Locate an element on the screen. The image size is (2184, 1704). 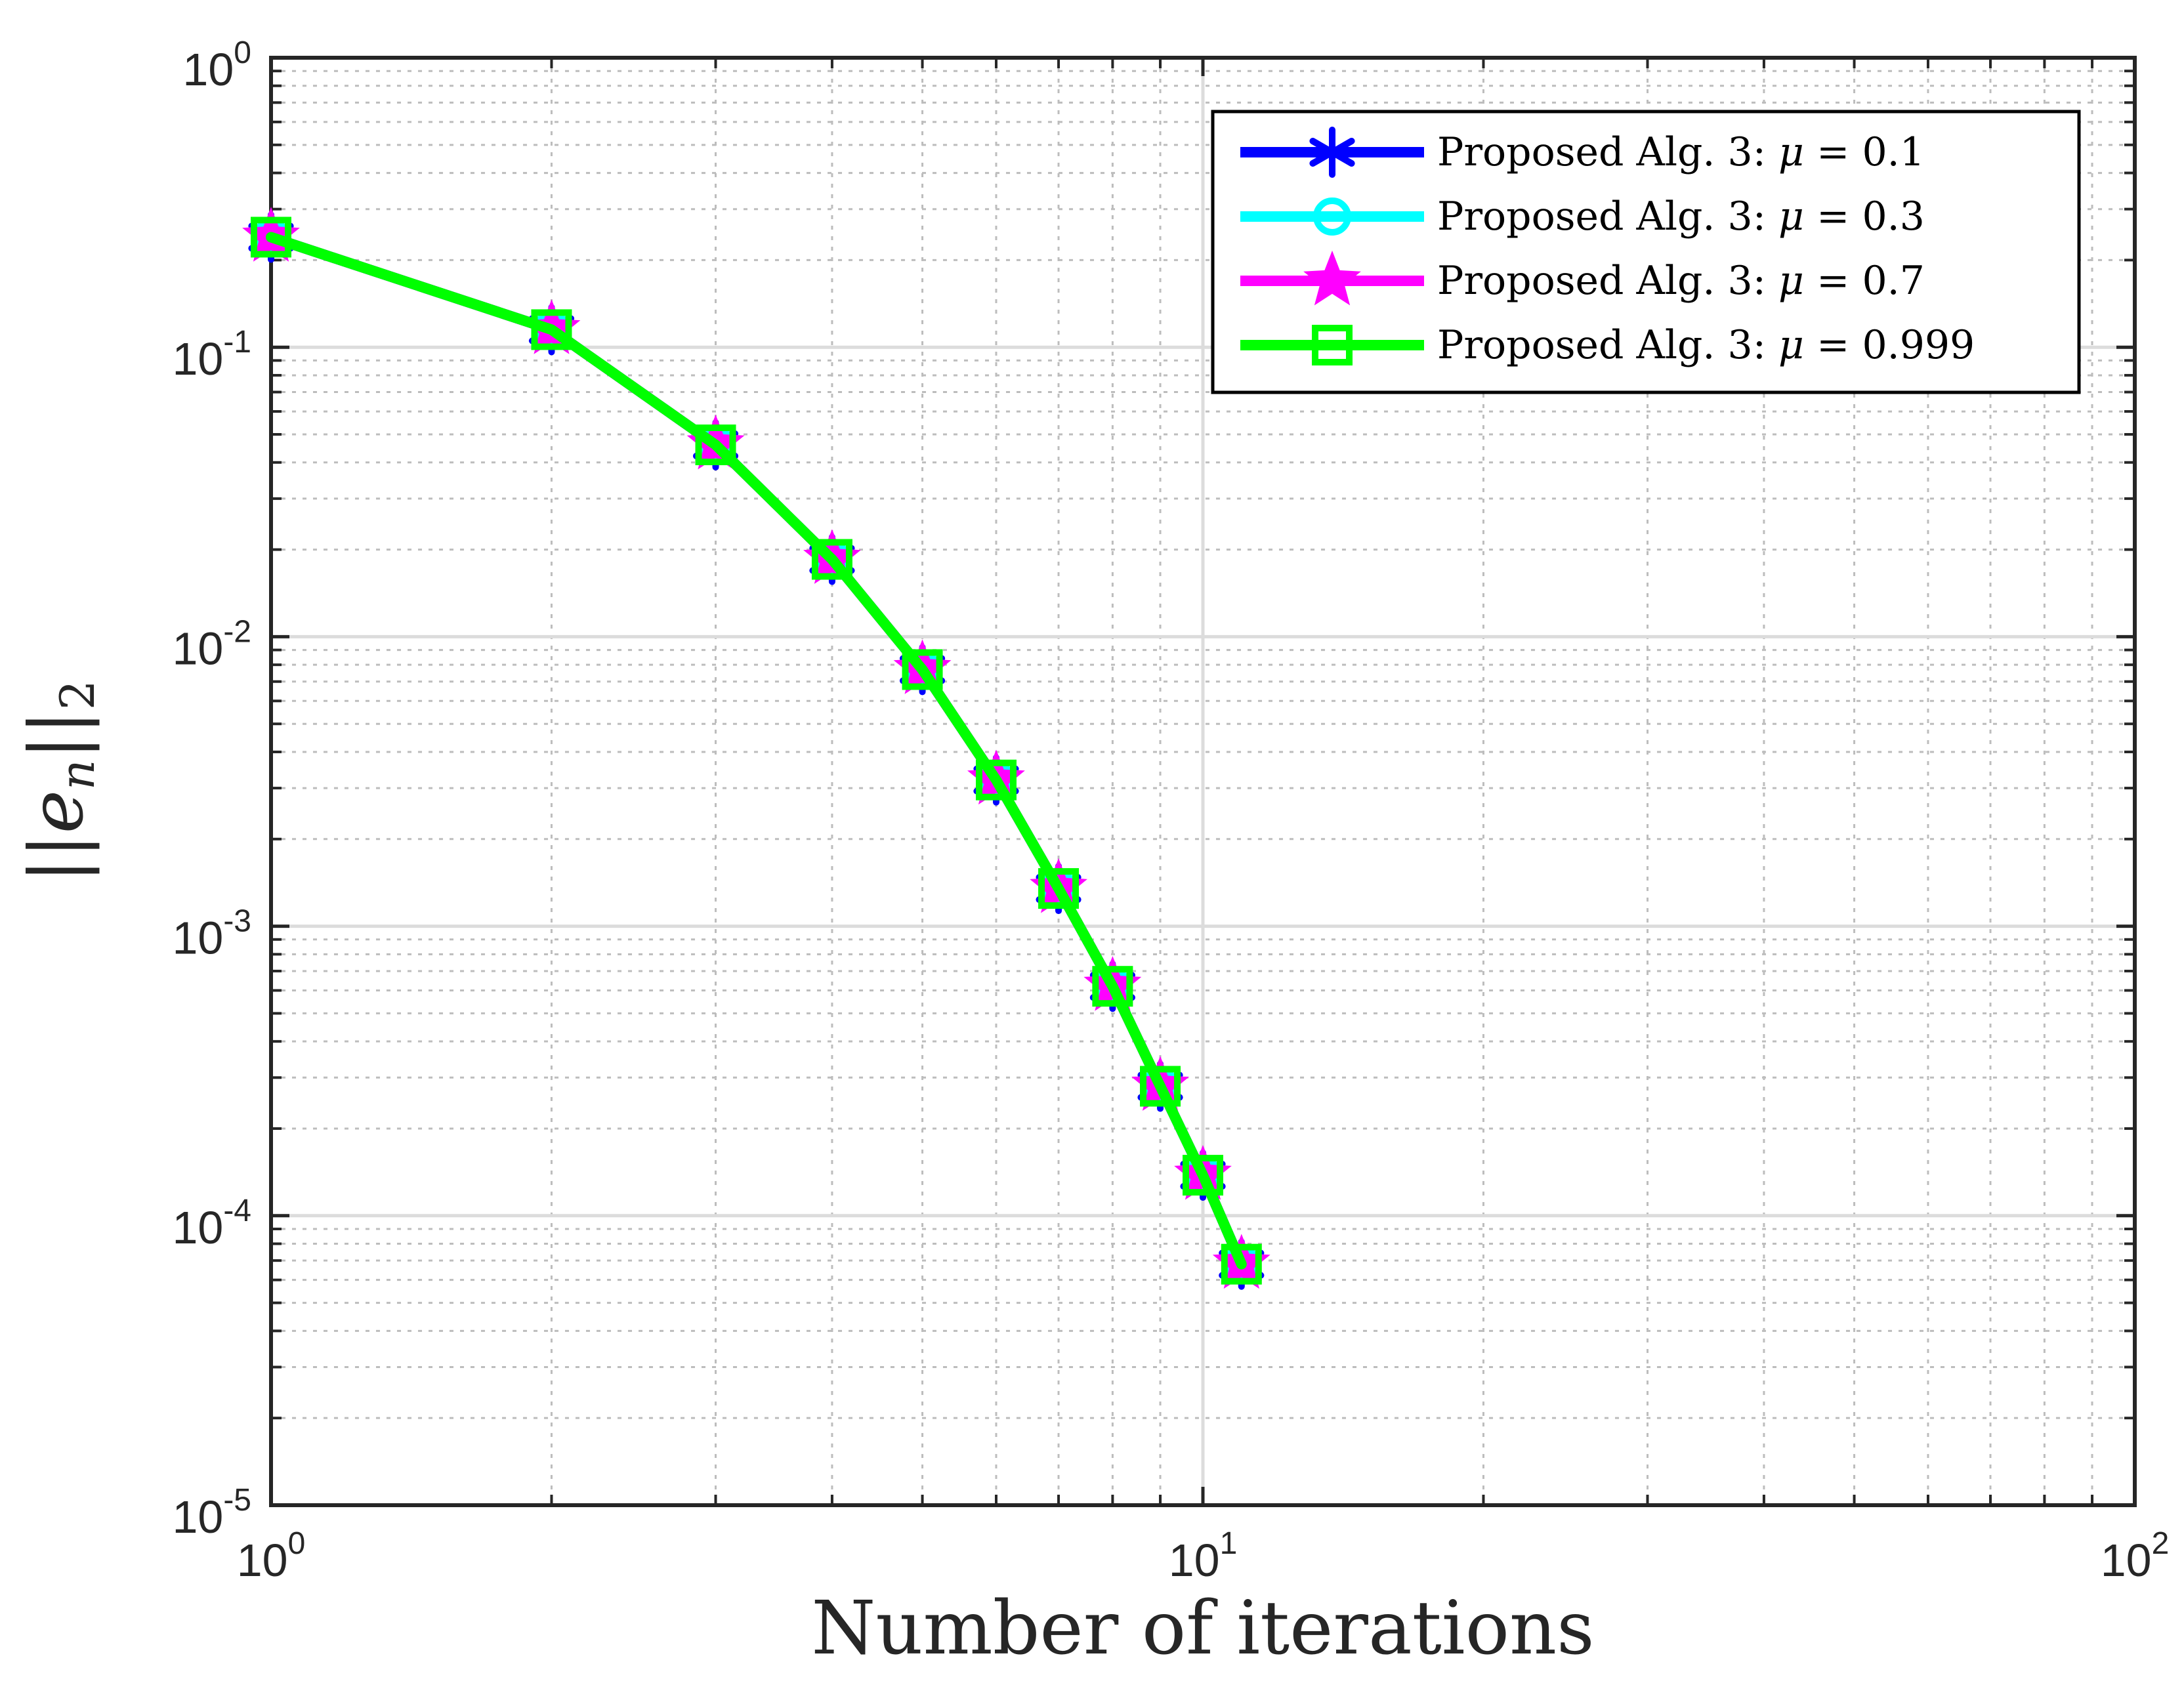
x-axis-title: Number of iterations is located at coordinates (1202, 1628).